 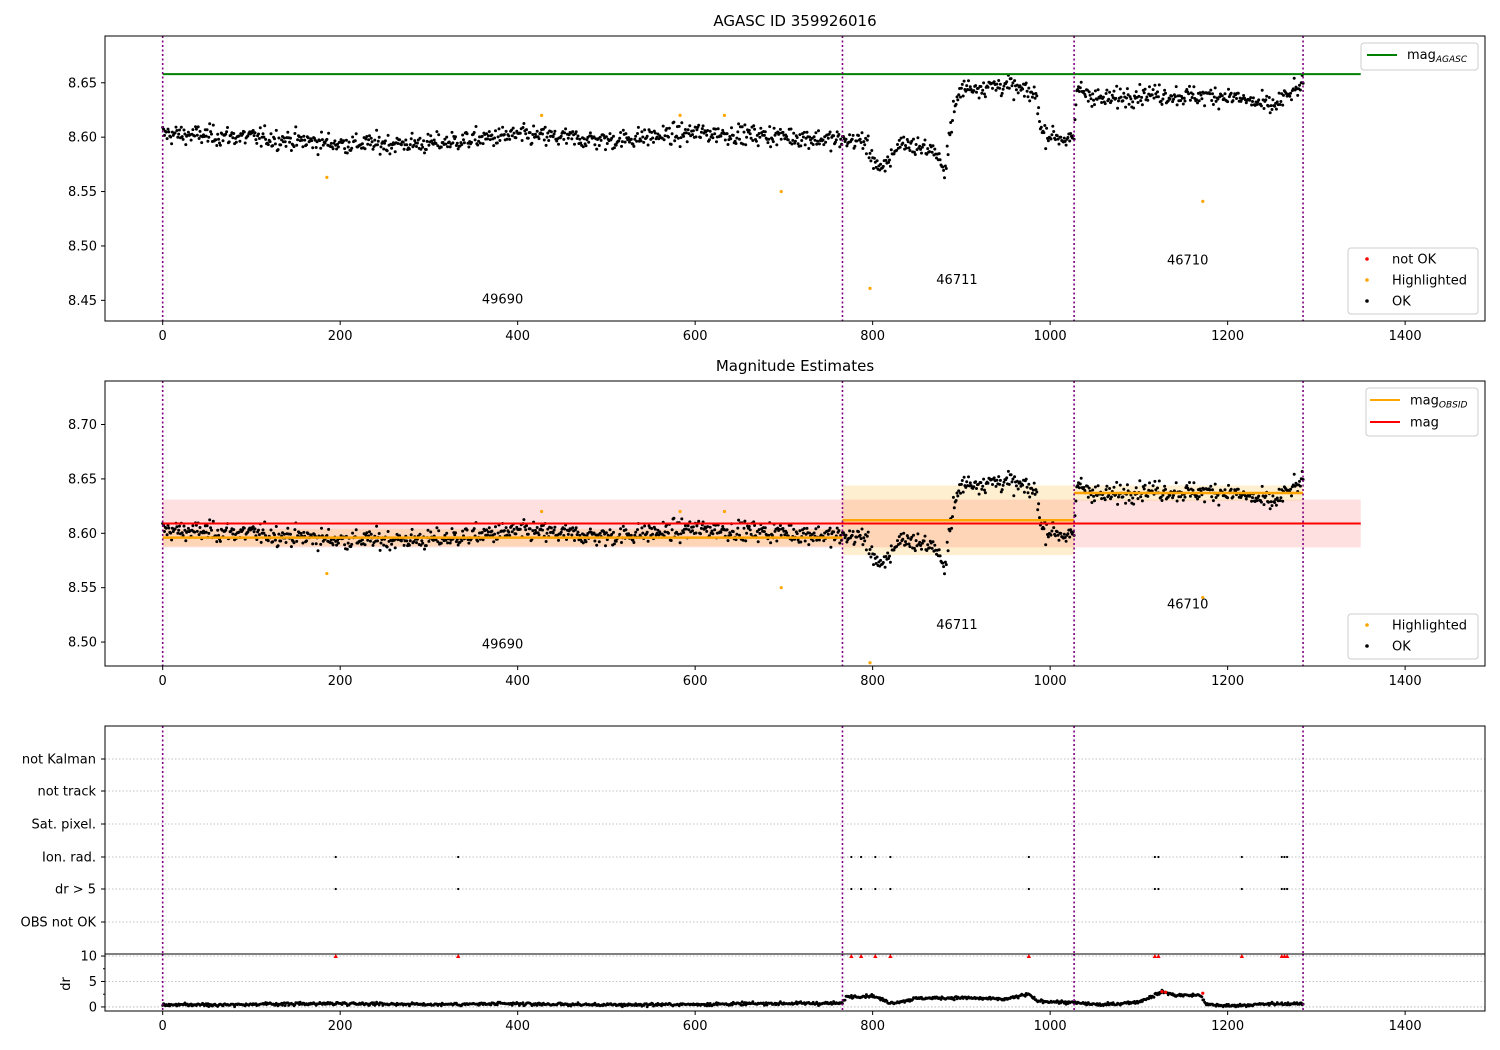 What do you see at coordinates (458, 857) in the screenshot?
I see `flag-point` at bounding box center [458, 857].